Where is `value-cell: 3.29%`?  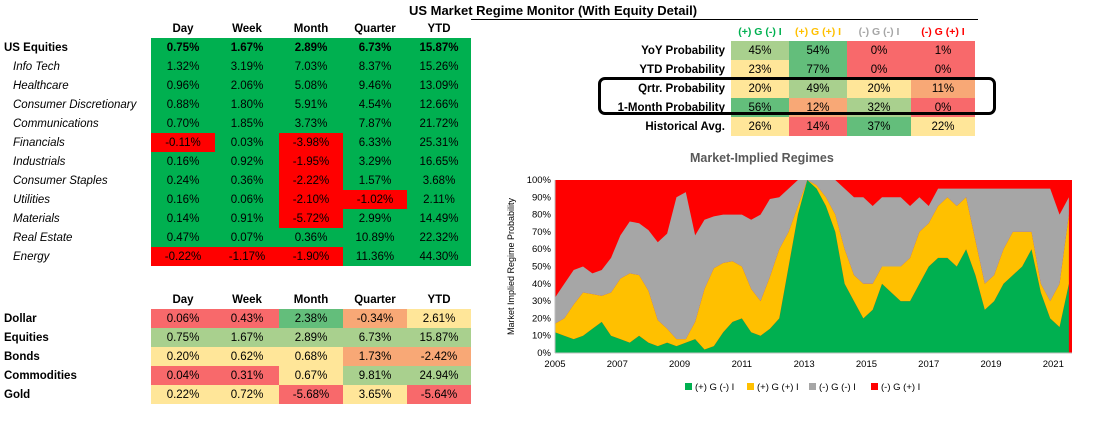 value-cell: 3.29% is located at coordinates (375, 161).